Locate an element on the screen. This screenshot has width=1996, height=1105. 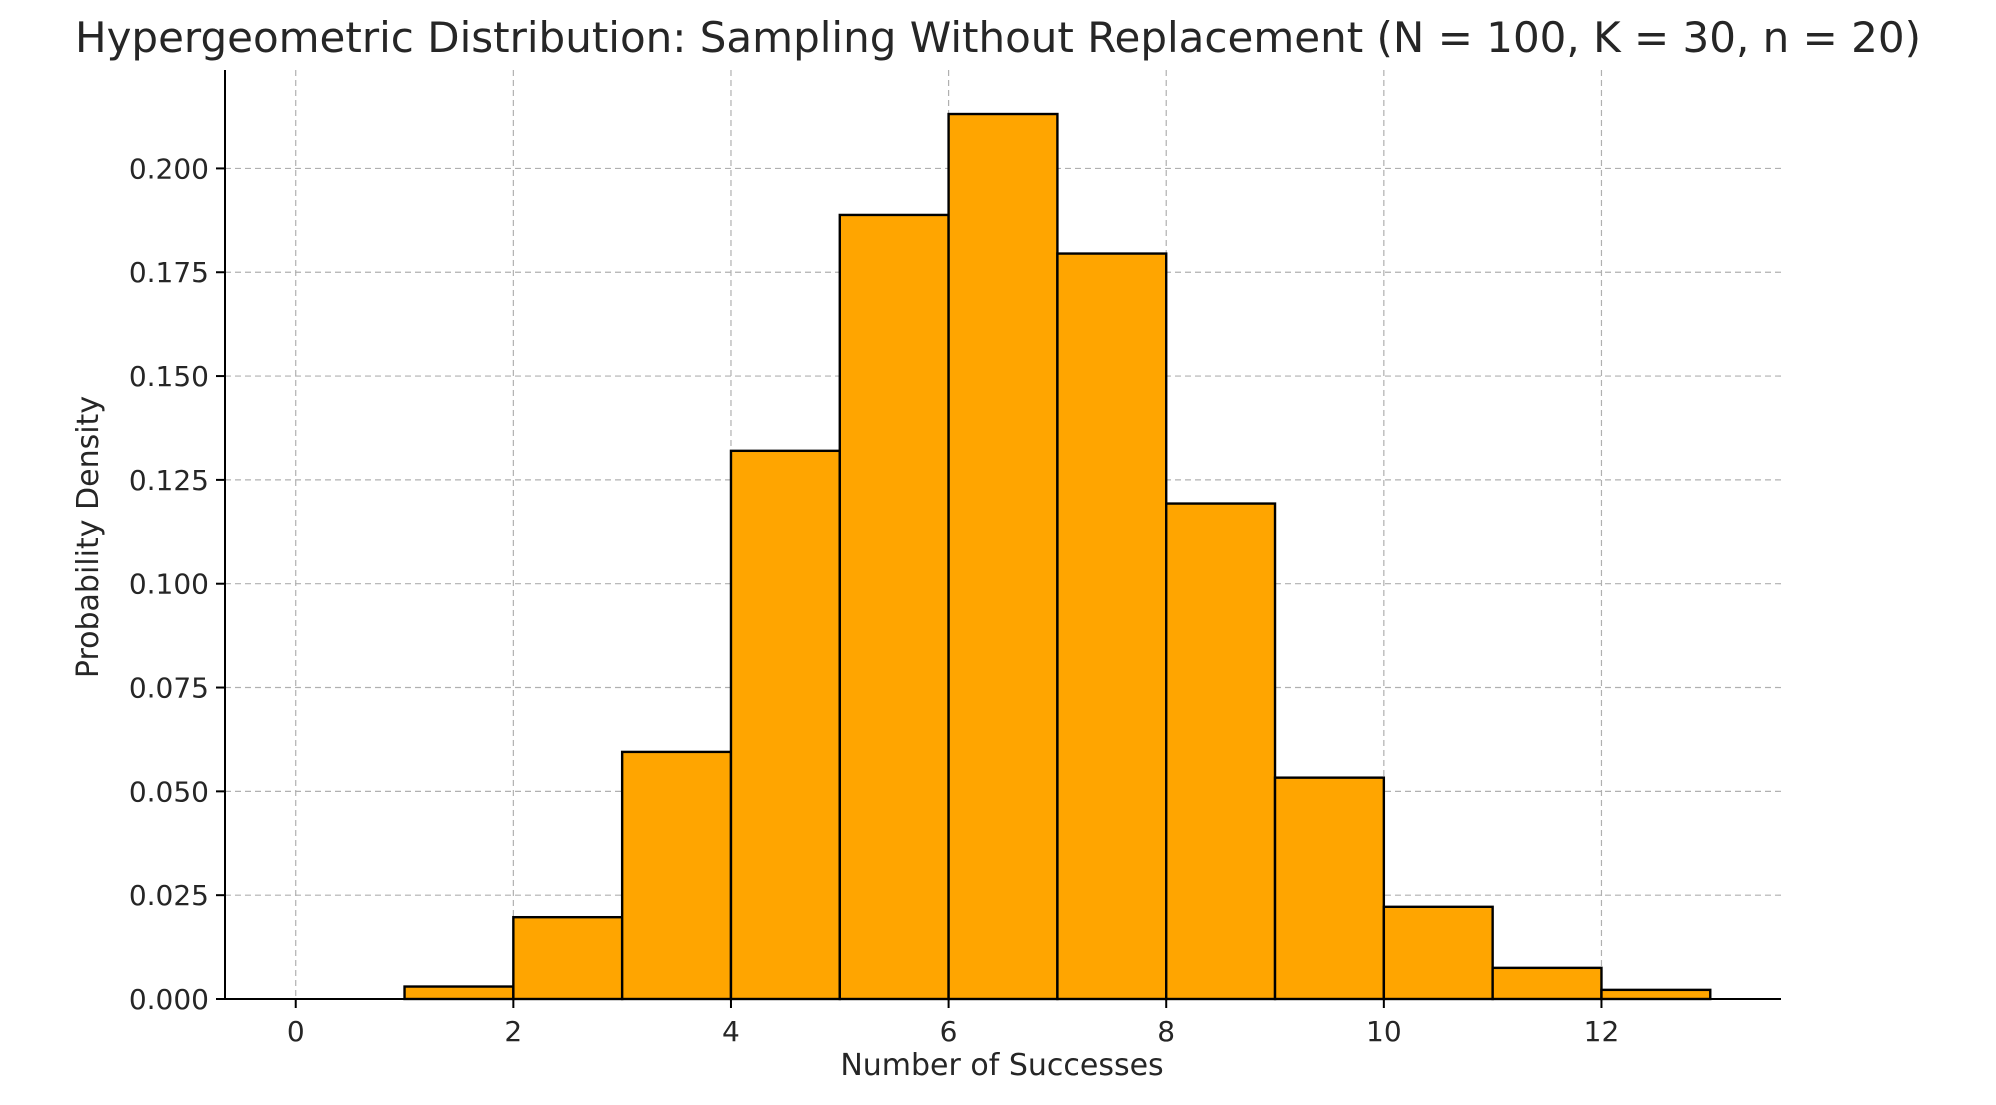
x-axis-label: Number of Successes is located at coordinates (1001, 1065).